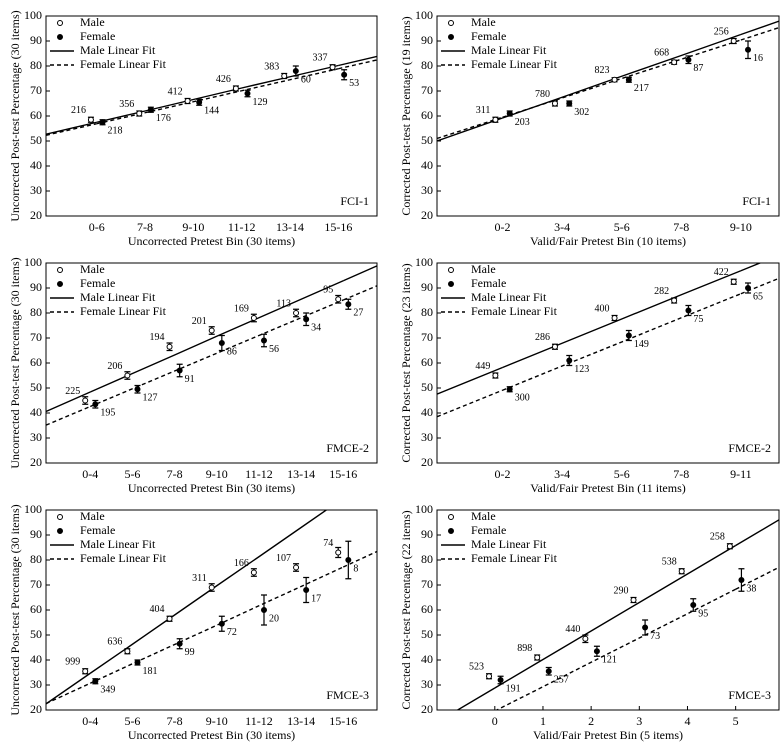  I want to click on x-tick-label: 11-12, so click(242, 227).